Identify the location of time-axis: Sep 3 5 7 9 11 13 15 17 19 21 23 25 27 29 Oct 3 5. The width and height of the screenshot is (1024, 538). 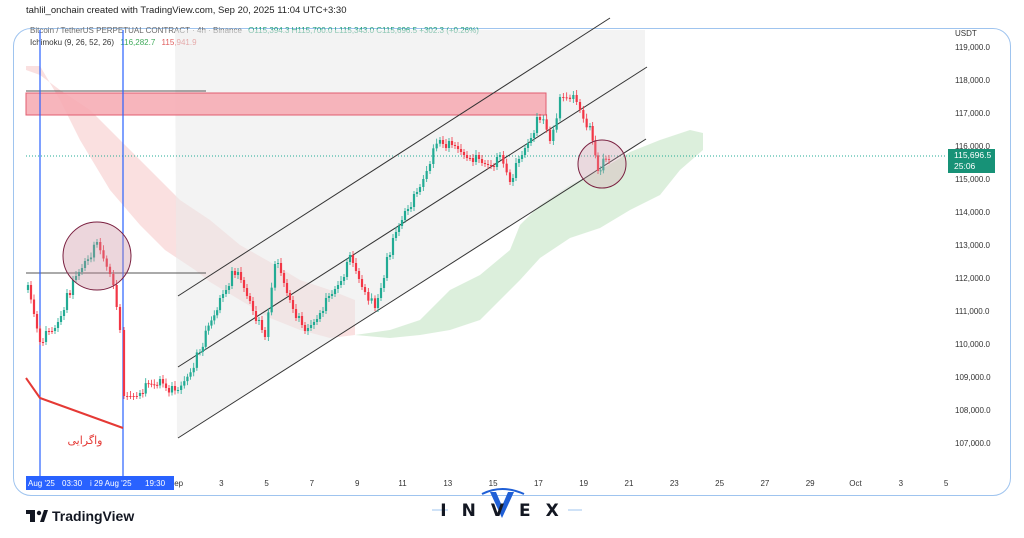
(559, 483).